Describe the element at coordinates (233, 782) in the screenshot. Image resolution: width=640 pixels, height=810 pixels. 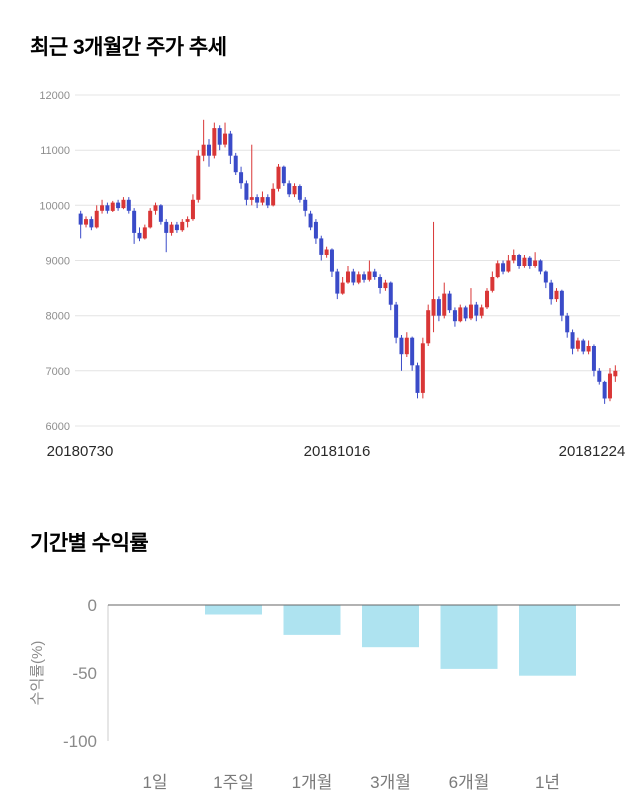
I see `category-label: 1주일` at that location.